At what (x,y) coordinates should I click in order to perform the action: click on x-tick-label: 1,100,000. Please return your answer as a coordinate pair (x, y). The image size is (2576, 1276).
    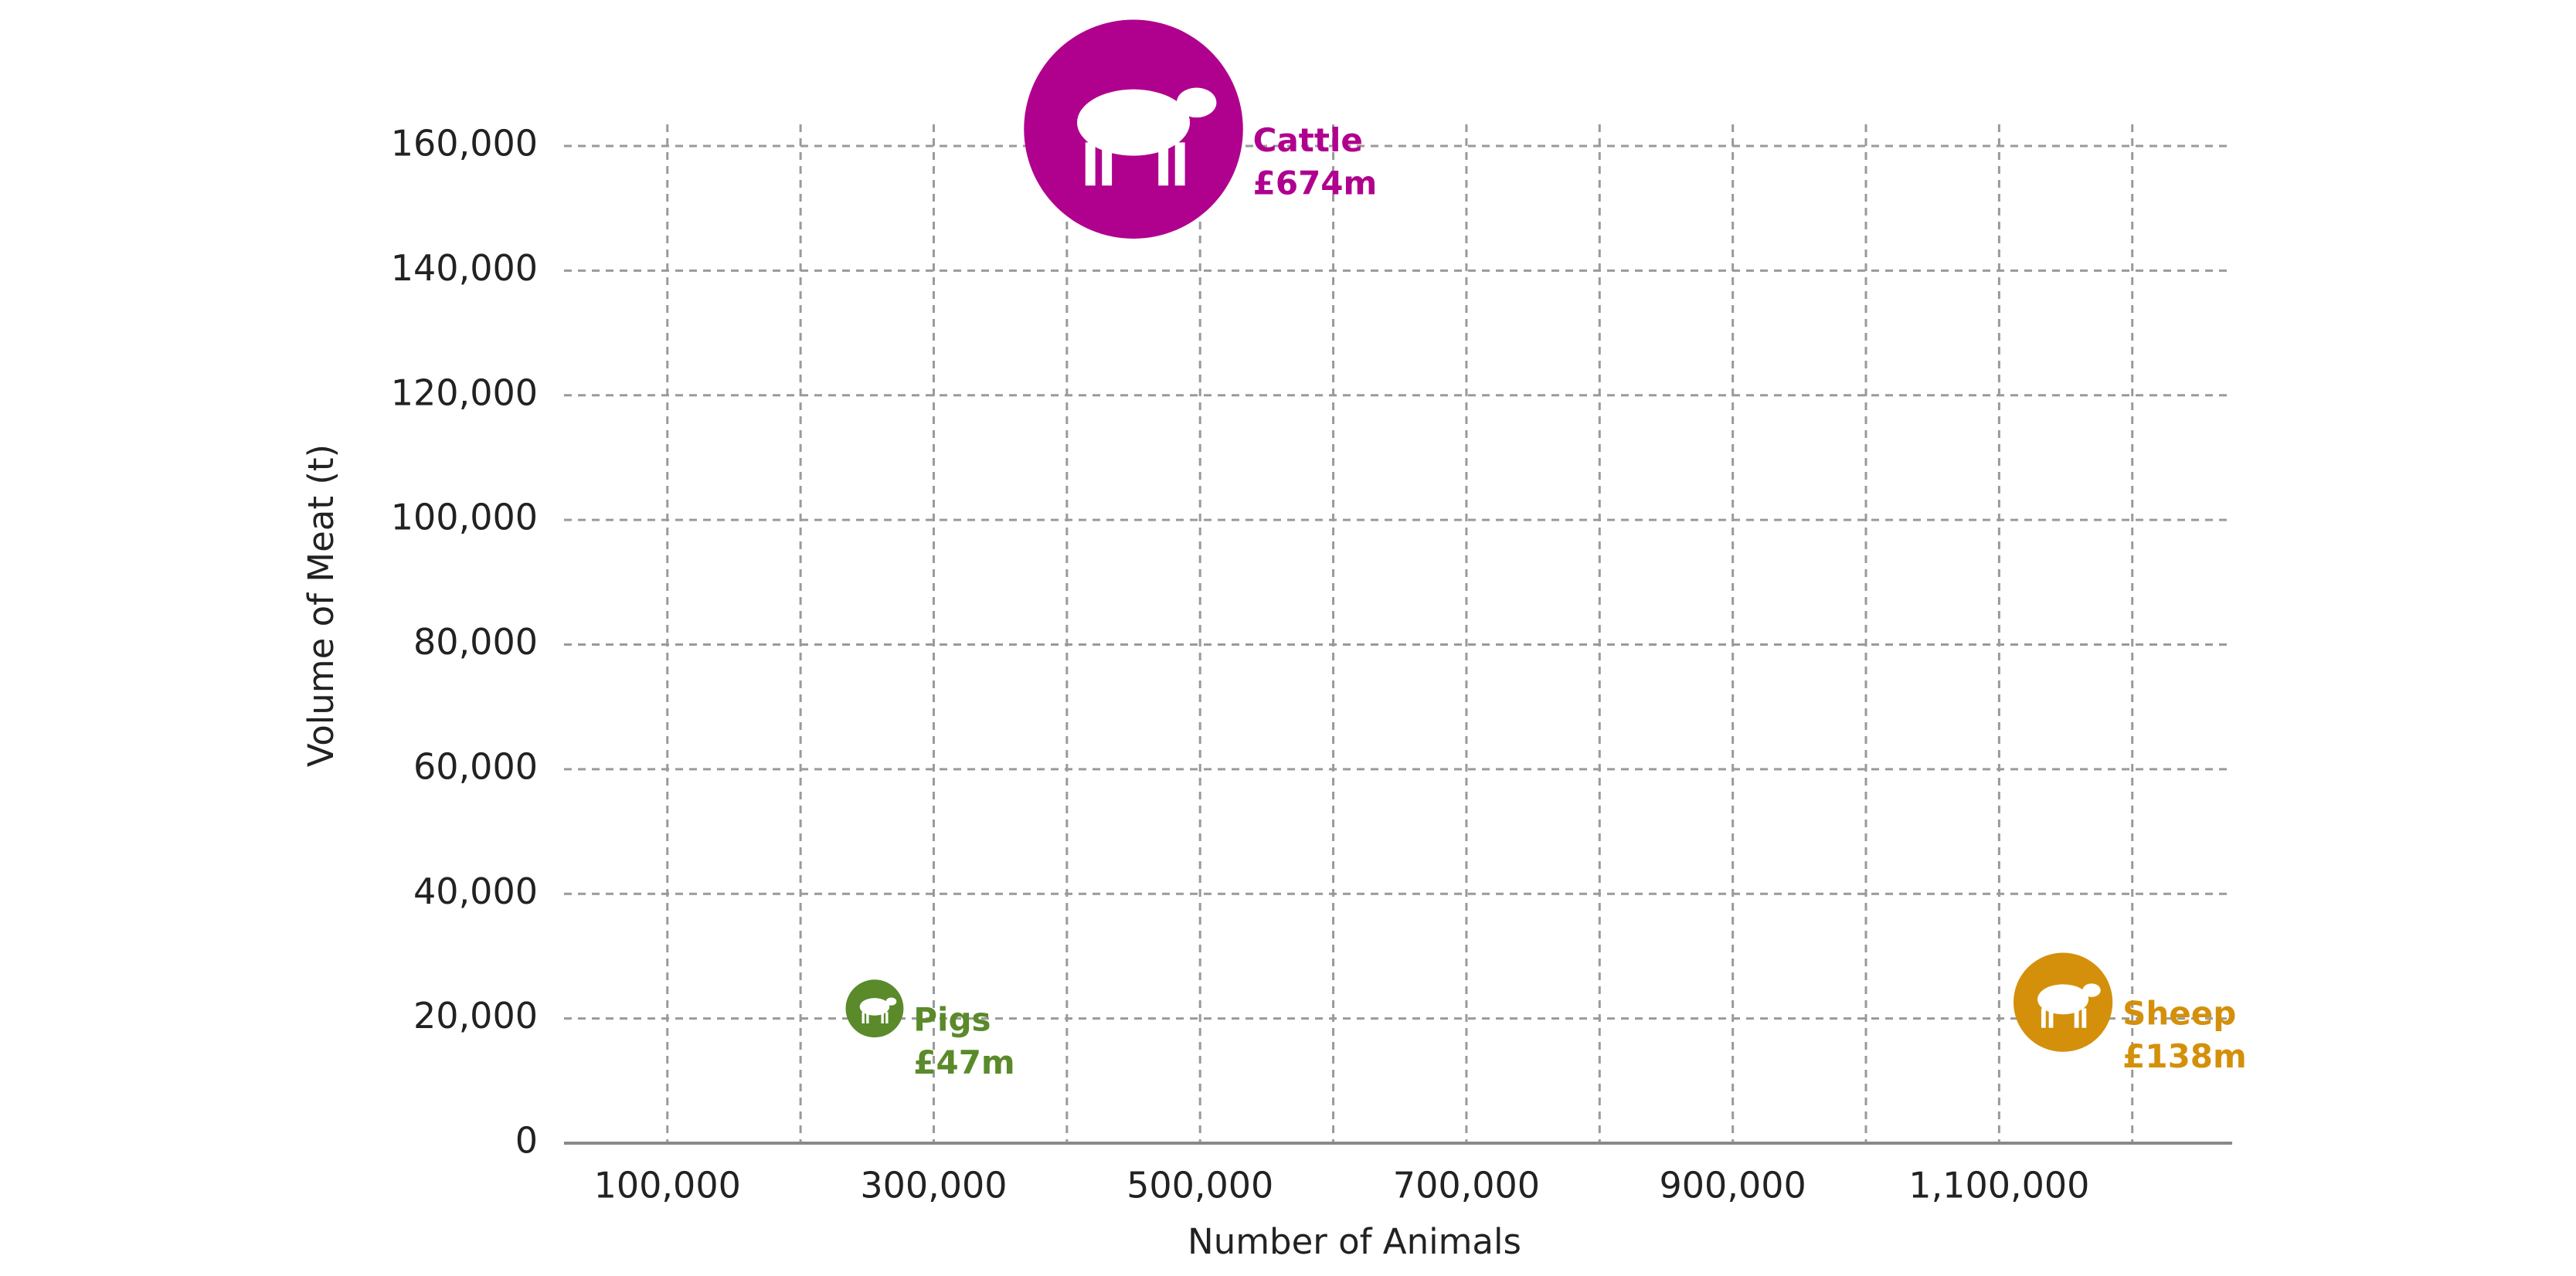
    Looking at the image, I should click on (1998, 1185).